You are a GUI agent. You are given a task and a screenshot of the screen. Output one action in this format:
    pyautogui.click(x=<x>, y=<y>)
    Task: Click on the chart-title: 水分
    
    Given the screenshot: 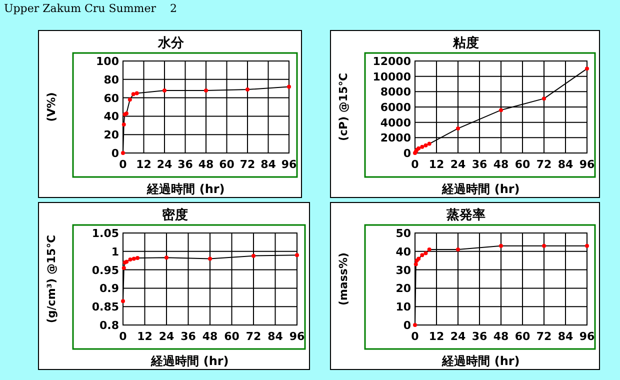 What is the action you would take?
    pyautogui.click(x=171, y=43)
    